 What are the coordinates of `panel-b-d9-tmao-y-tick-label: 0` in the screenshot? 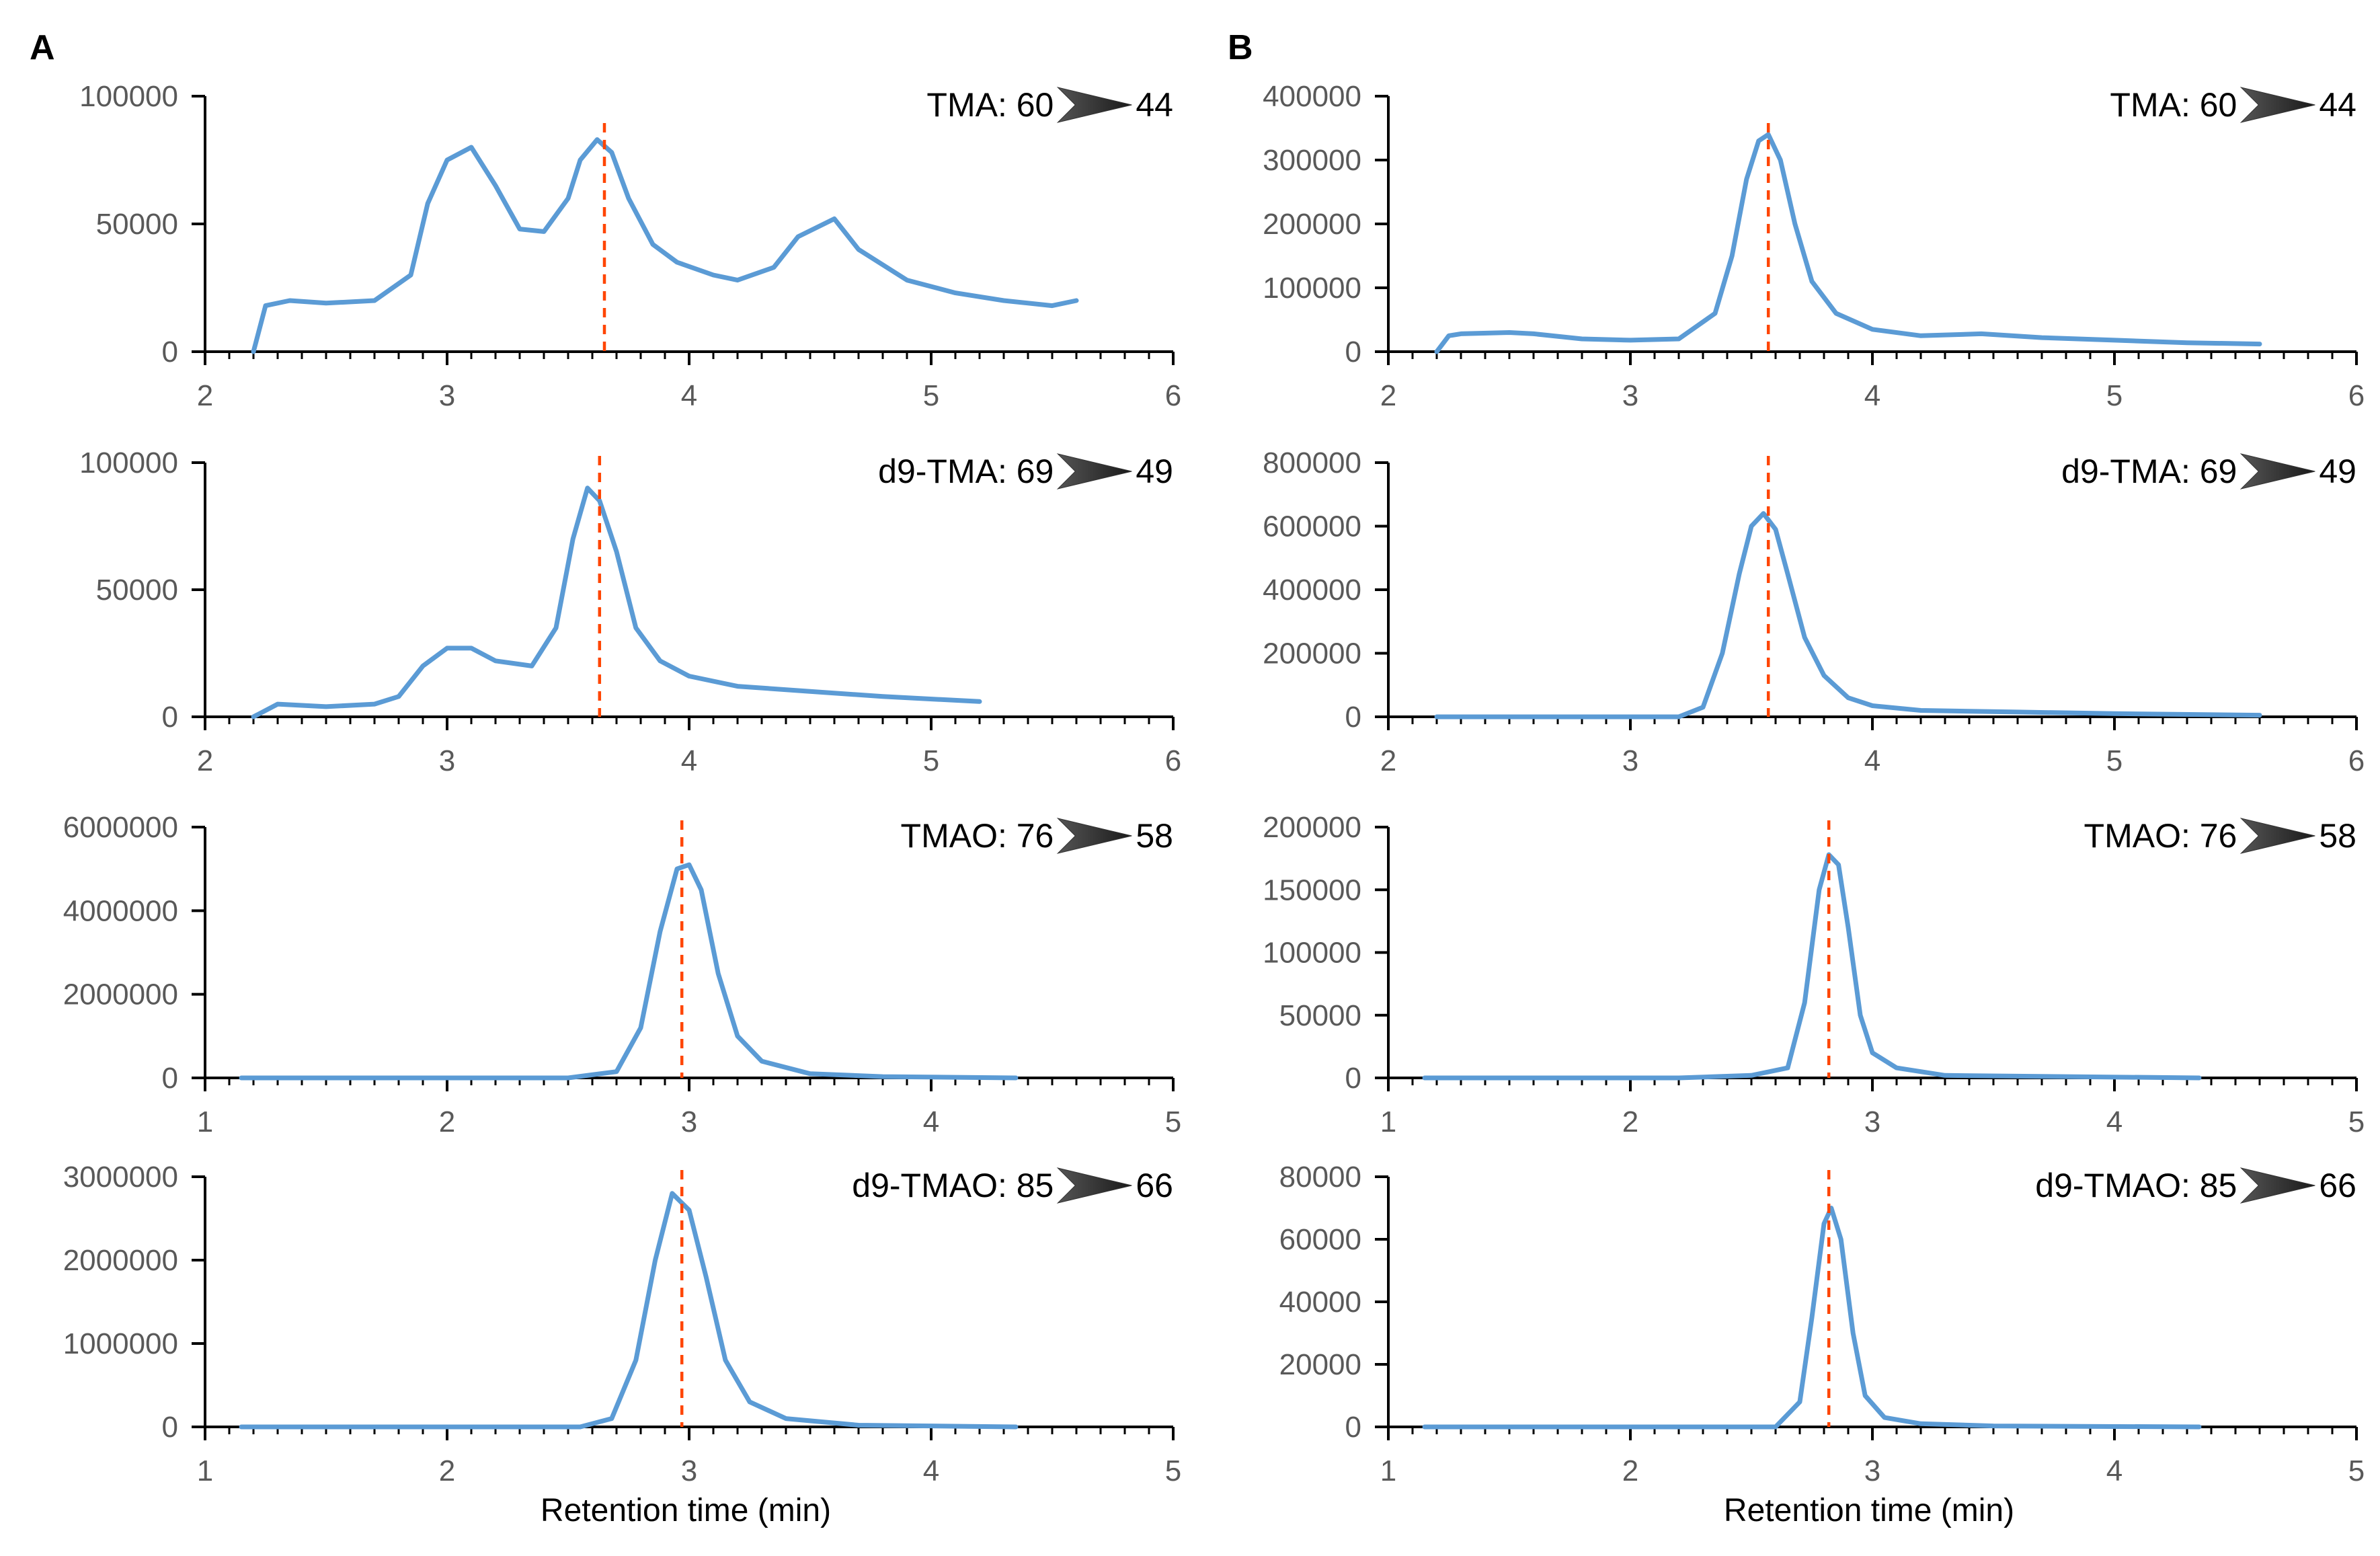 It's located at (1353, 1427).